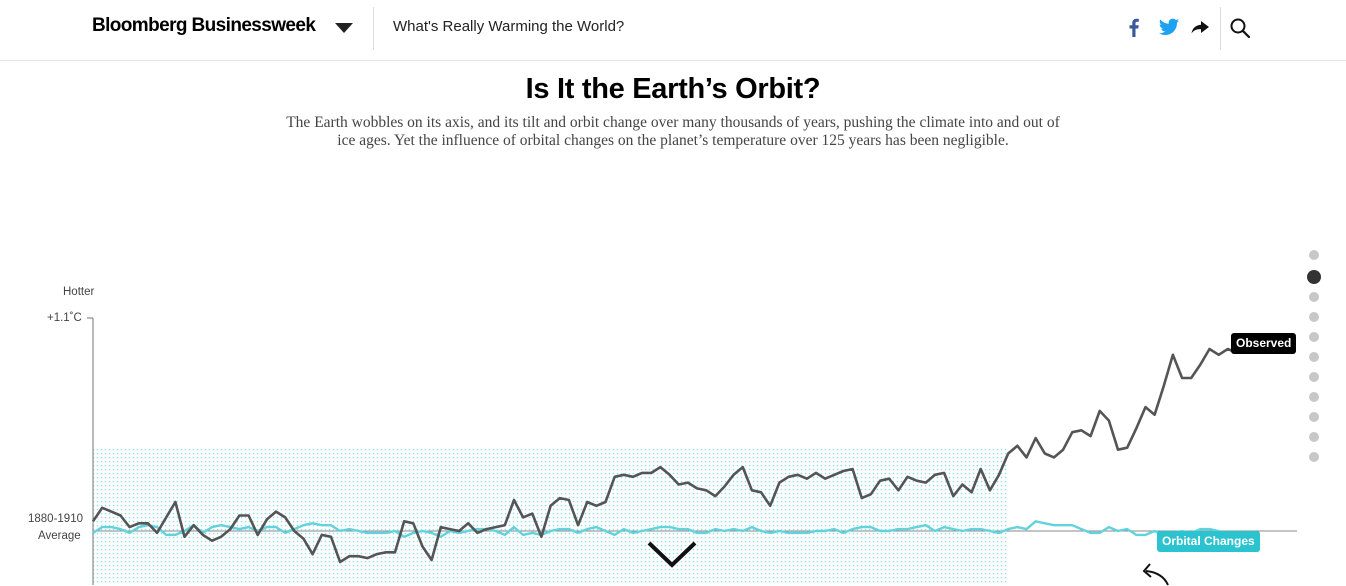 Image resolution: width=1346 pixels, height=586 pixels. I want to click on twitter-icon, so click(1169, 27).